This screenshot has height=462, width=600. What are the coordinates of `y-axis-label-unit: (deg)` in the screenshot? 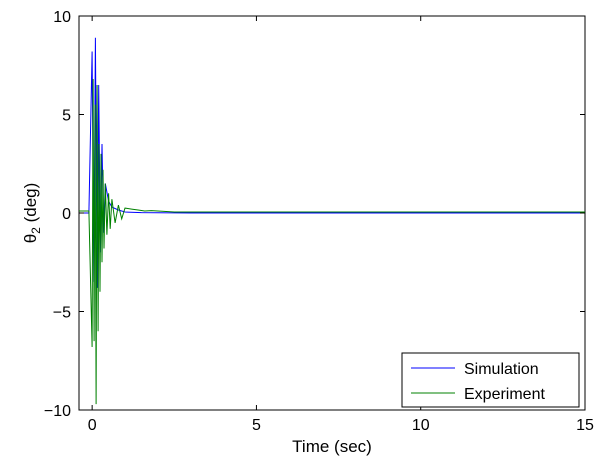 It's located at (30, 205).